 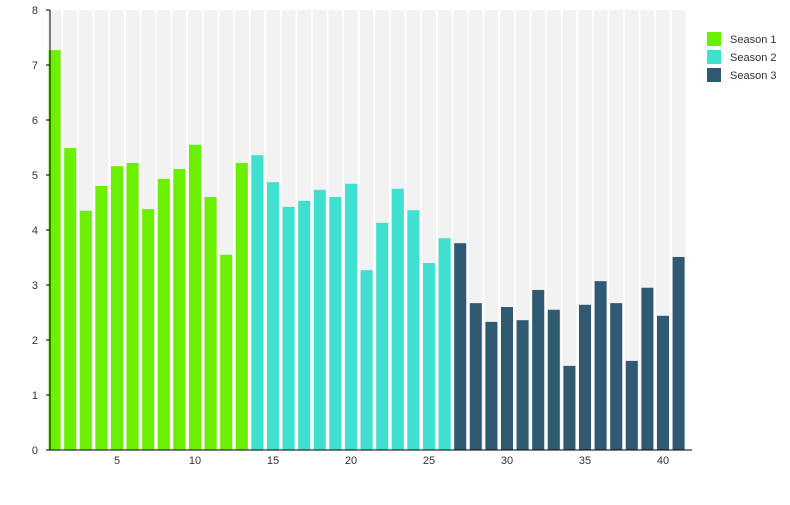 I want to click on y-tick-label: 3, so click(x=35, y=286).